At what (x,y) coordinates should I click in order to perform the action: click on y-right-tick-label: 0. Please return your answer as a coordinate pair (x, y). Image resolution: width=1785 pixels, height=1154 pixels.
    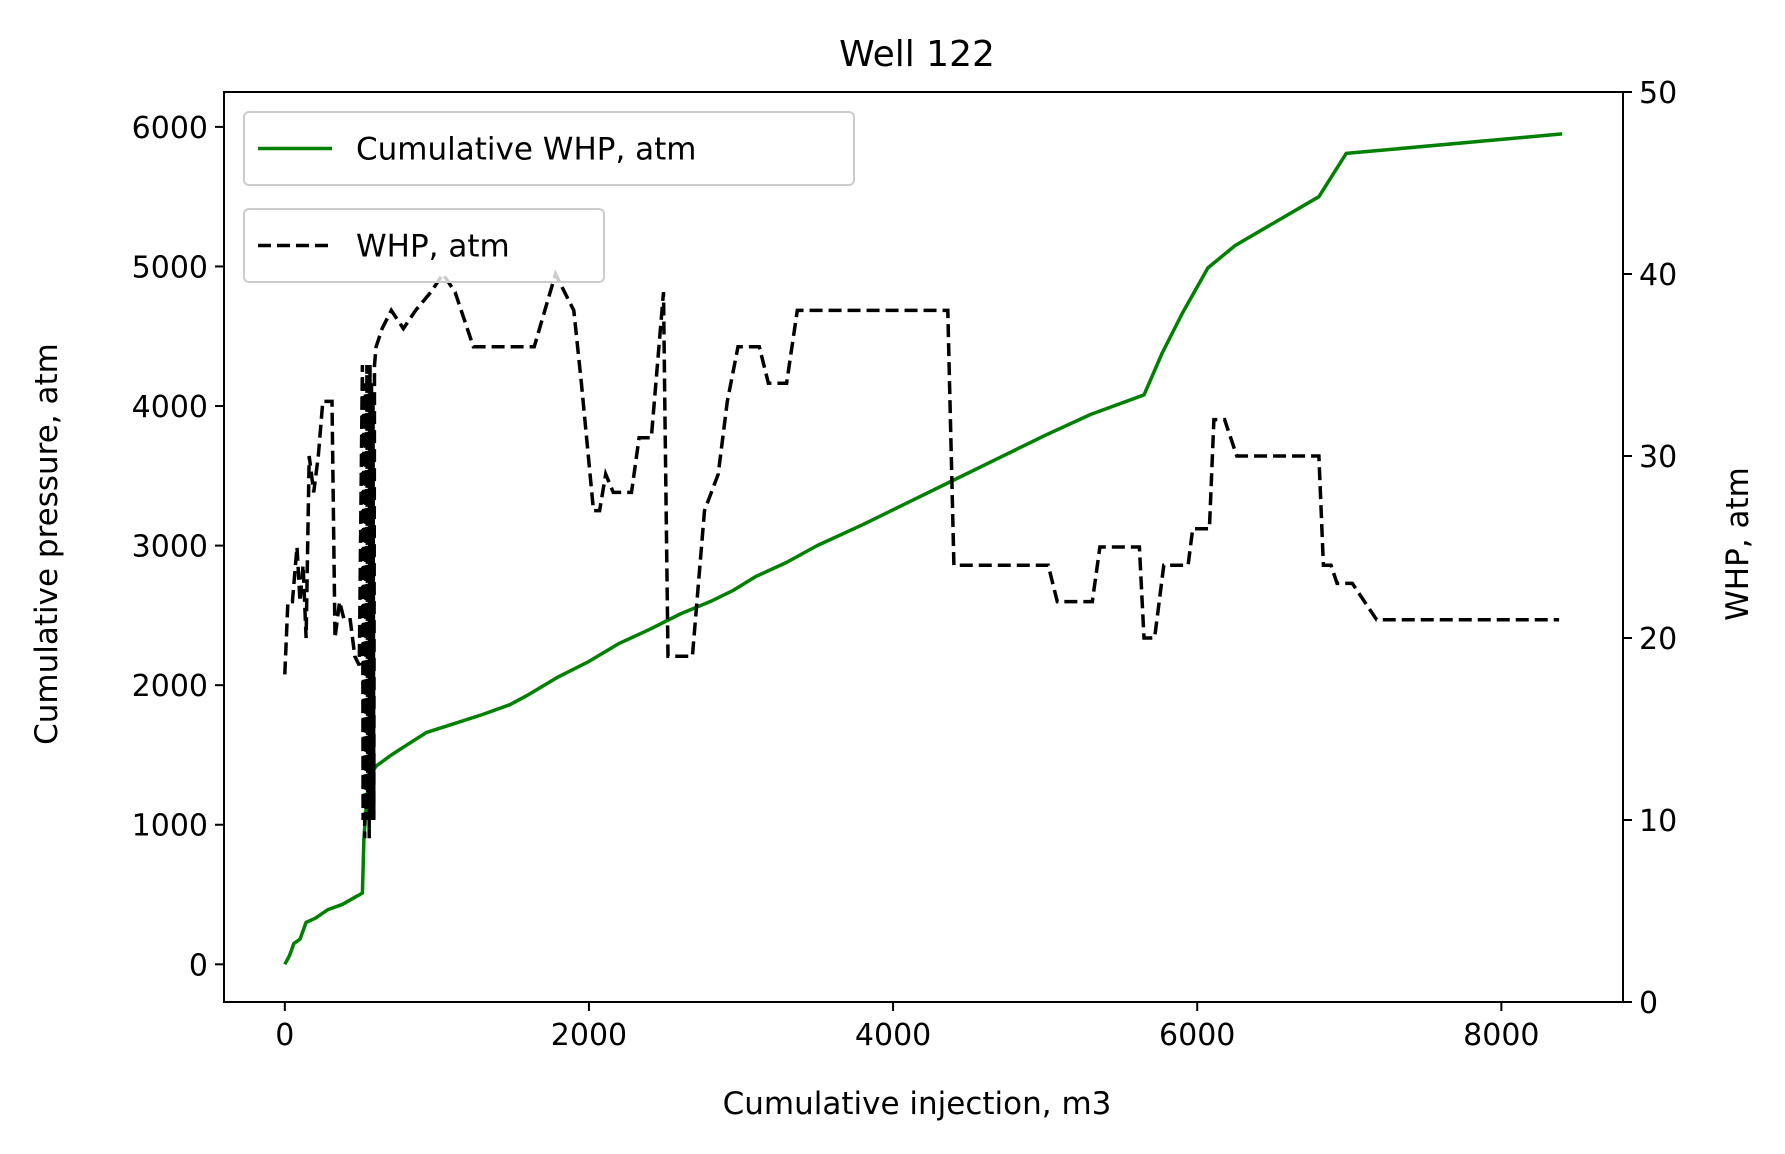
    Looking at the image, I should click on (1648, 1003).